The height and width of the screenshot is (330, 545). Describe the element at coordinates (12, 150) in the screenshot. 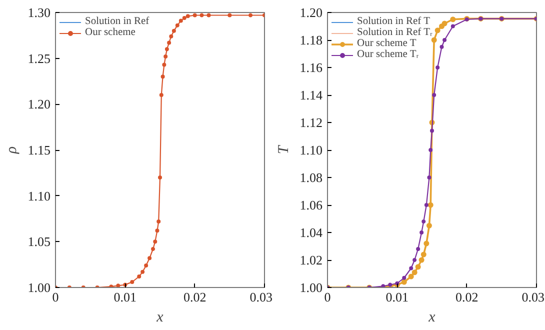

I see `y-axis-title: ρ` at that location.